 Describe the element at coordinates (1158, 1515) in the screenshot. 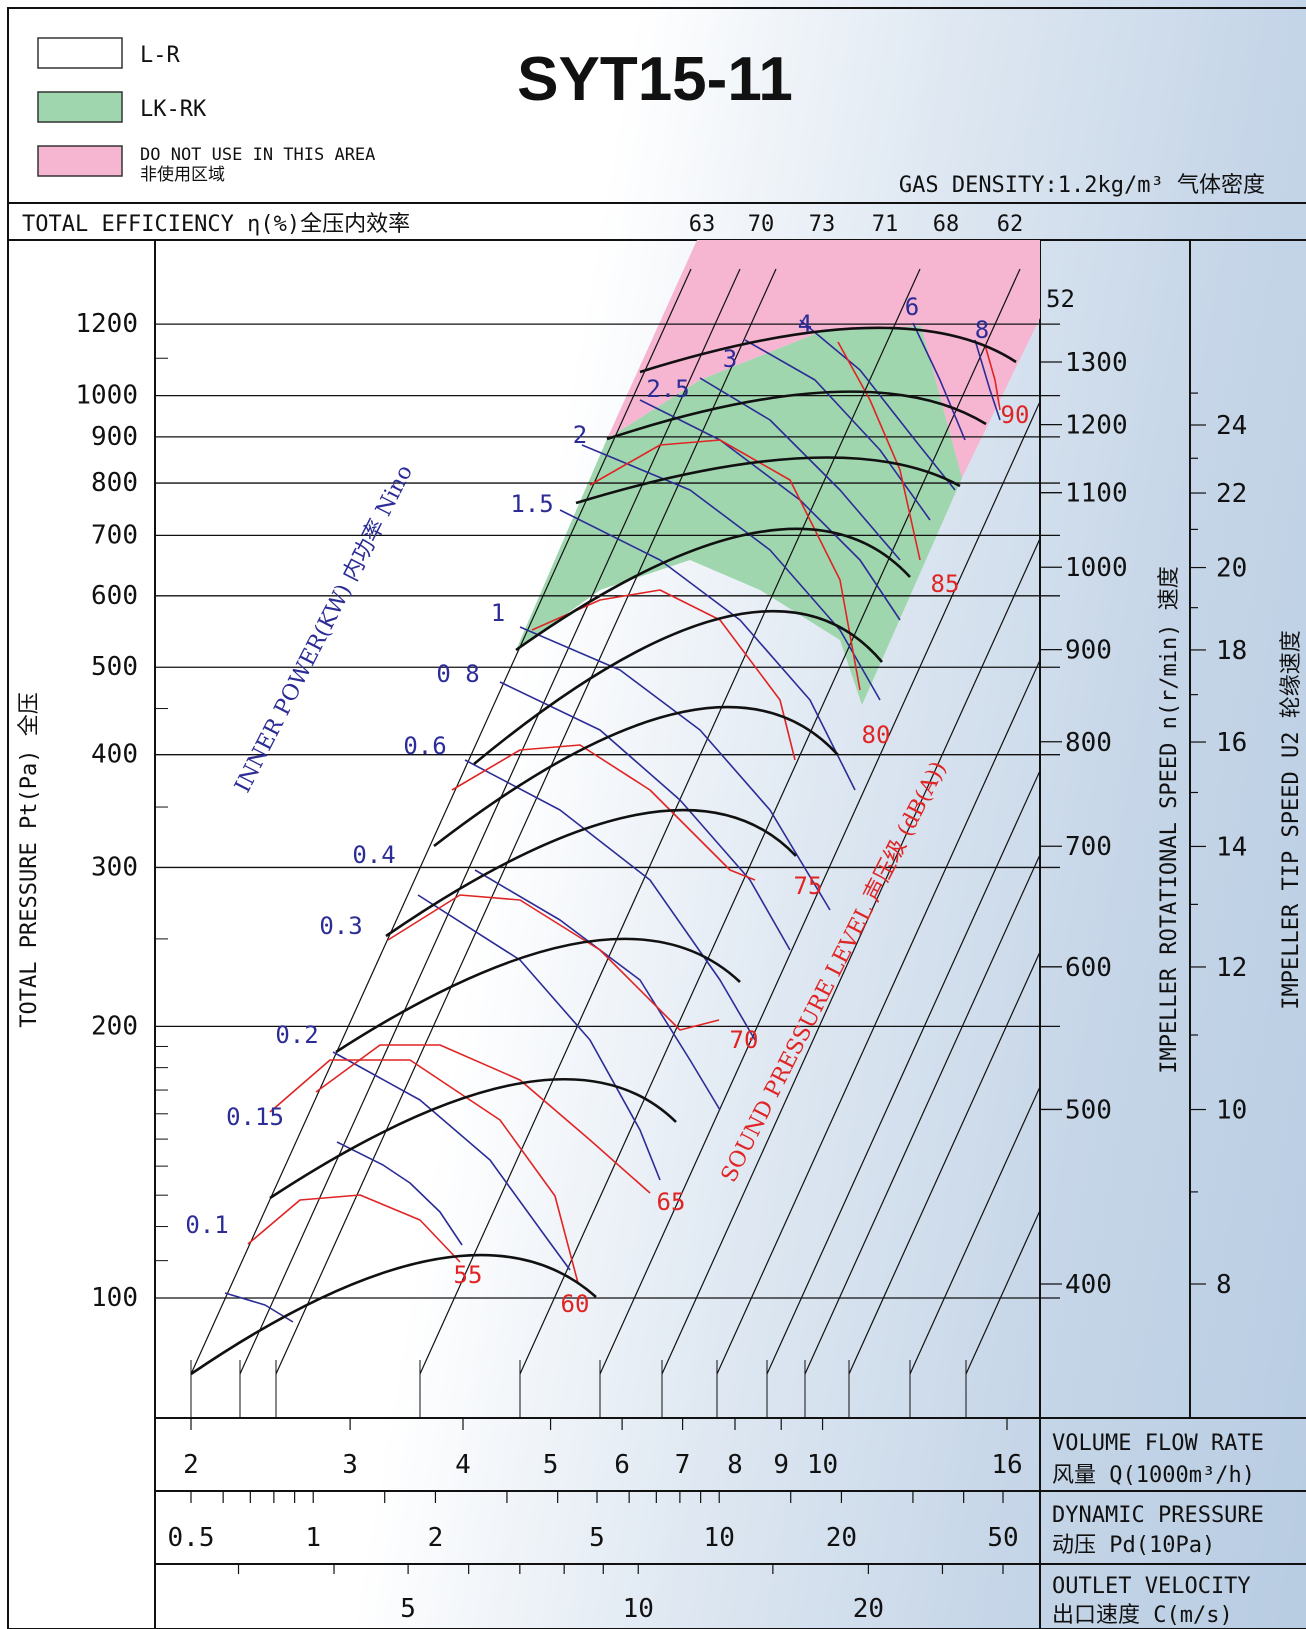

I see `dynamic-axis-title: DYNAMIC PRESSURE` at that location.